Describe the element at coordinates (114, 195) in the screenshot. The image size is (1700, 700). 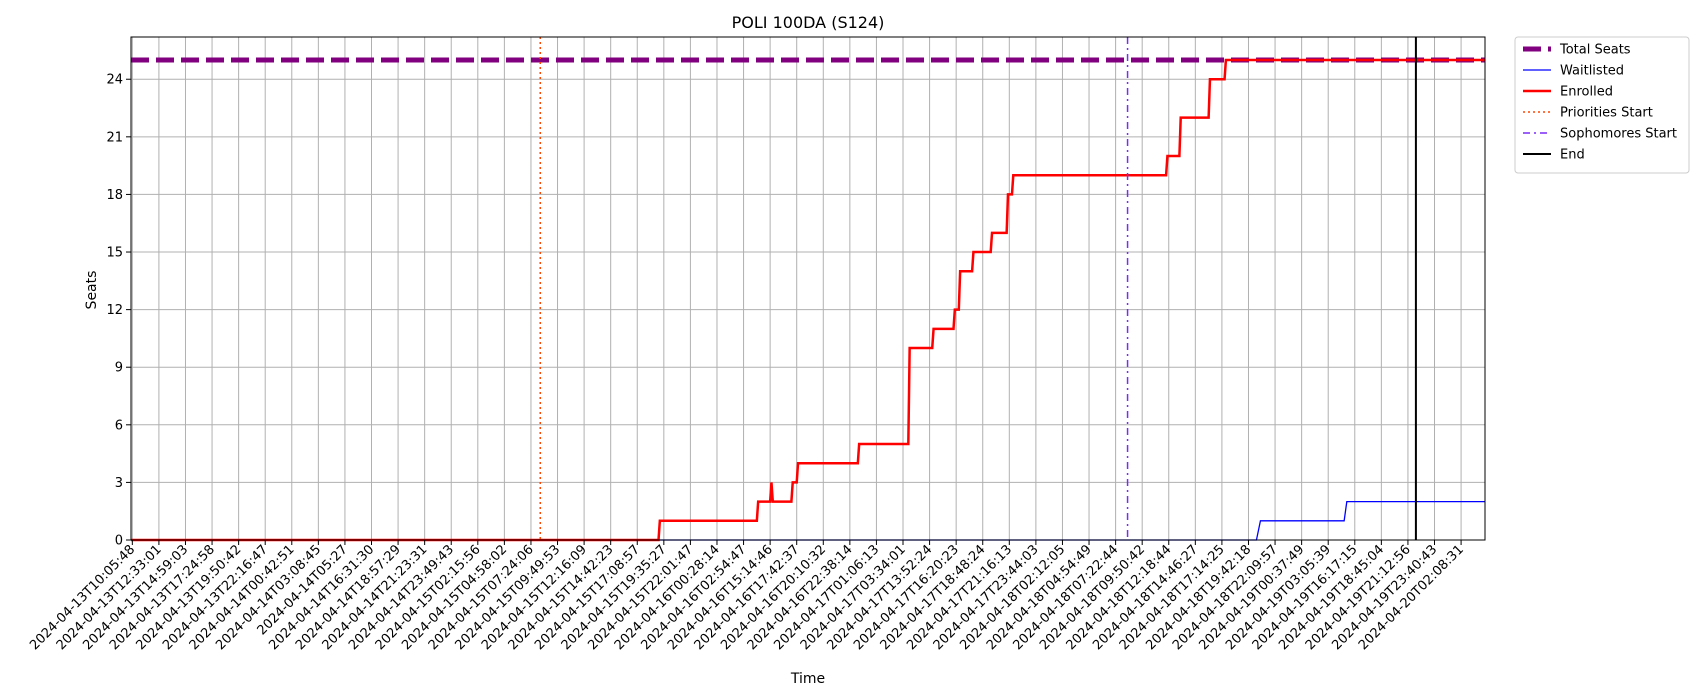
I see `y-tick-label: 18` at that location.